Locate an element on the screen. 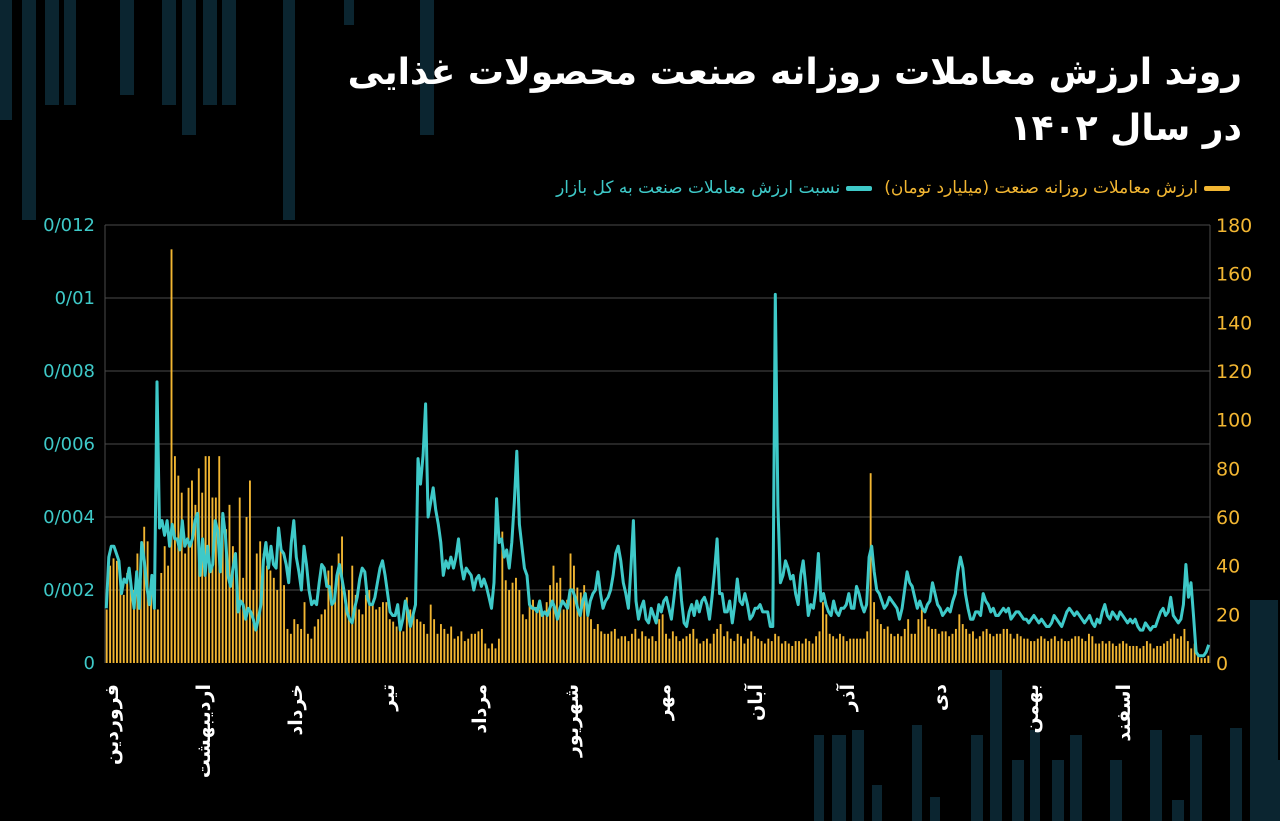 This screenshot has height=821, width=1280. legend-label-line: نسبت ارزش معاملات صنعت به کل بازار is located at coordinates (698, 188).